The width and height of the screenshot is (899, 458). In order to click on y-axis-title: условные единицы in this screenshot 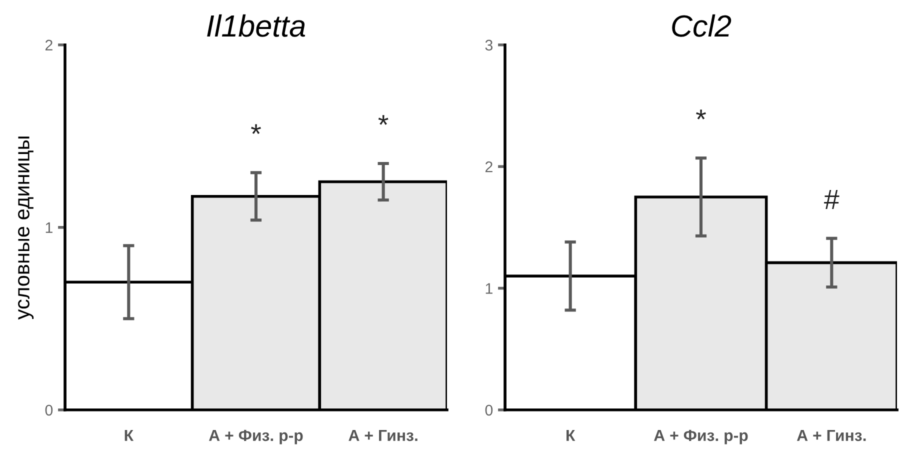, I will do `click(26, 228)`.